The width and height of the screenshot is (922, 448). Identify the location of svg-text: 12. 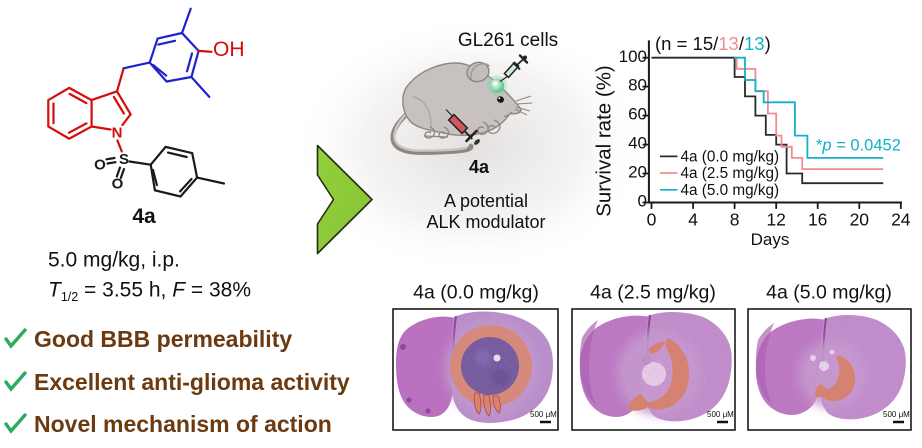
(775, 220).